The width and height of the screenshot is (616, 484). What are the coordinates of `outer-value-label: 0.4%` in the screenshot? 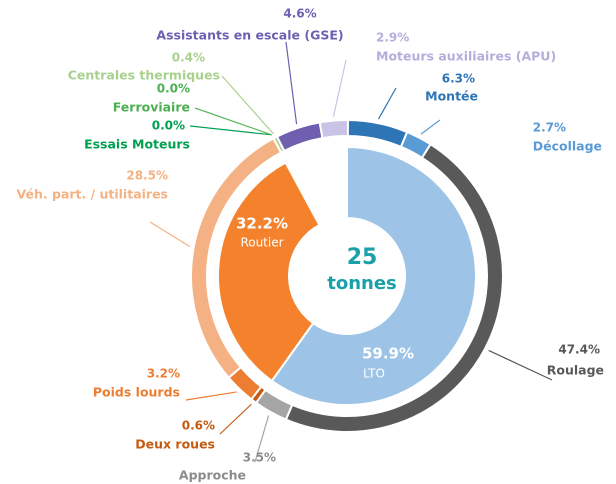 It's located at (188, 58).